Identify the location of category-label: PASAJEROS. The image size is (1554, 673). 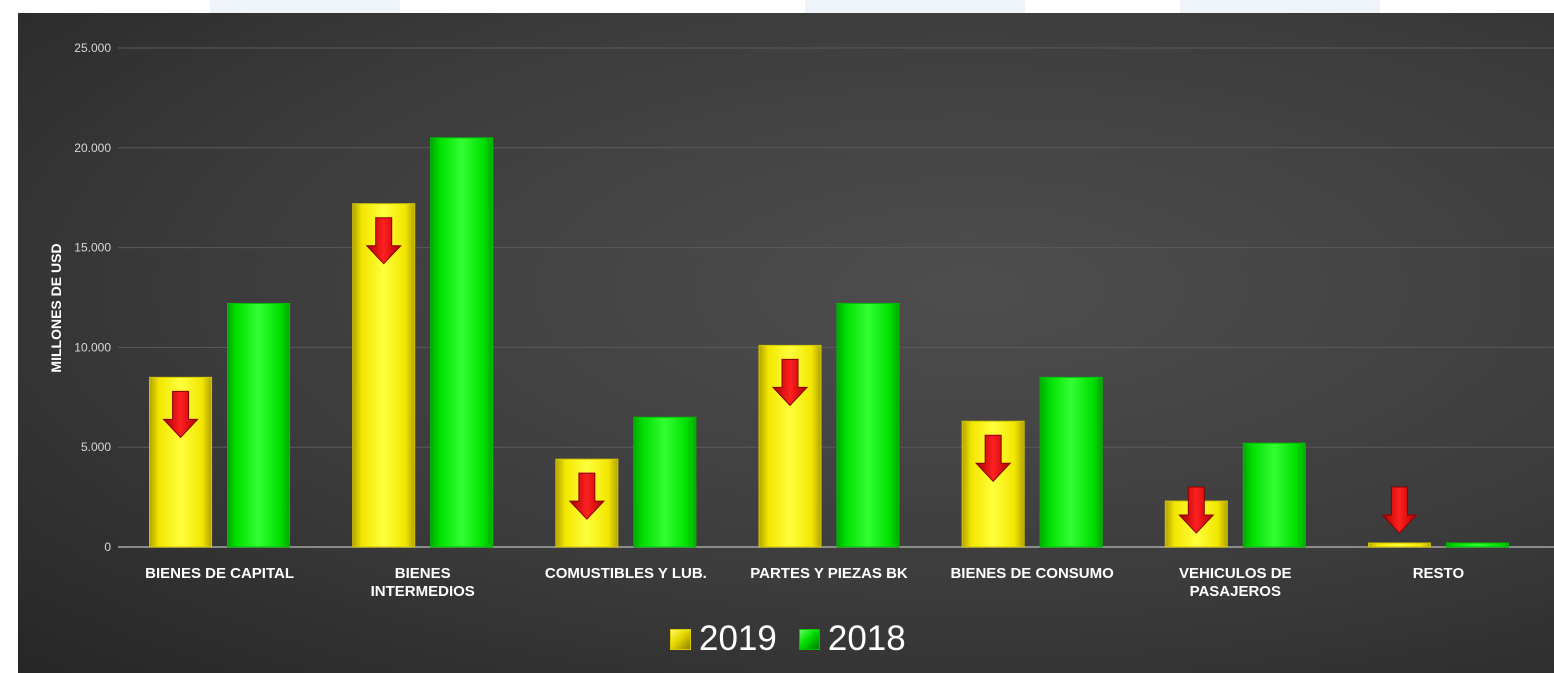
(1235, 591).